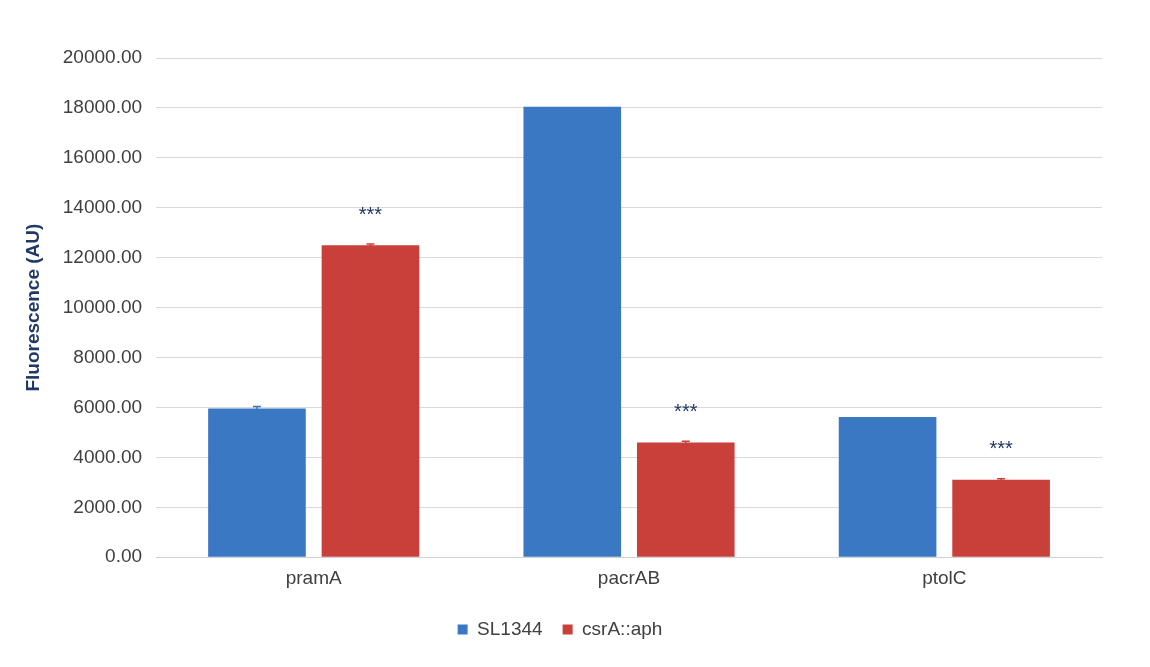 The height and width of the screenshot is (667, 1150). Describe the element at coordinates (124, 556) in the screenshot. I see `y-tick-label: 0.00` at that location.